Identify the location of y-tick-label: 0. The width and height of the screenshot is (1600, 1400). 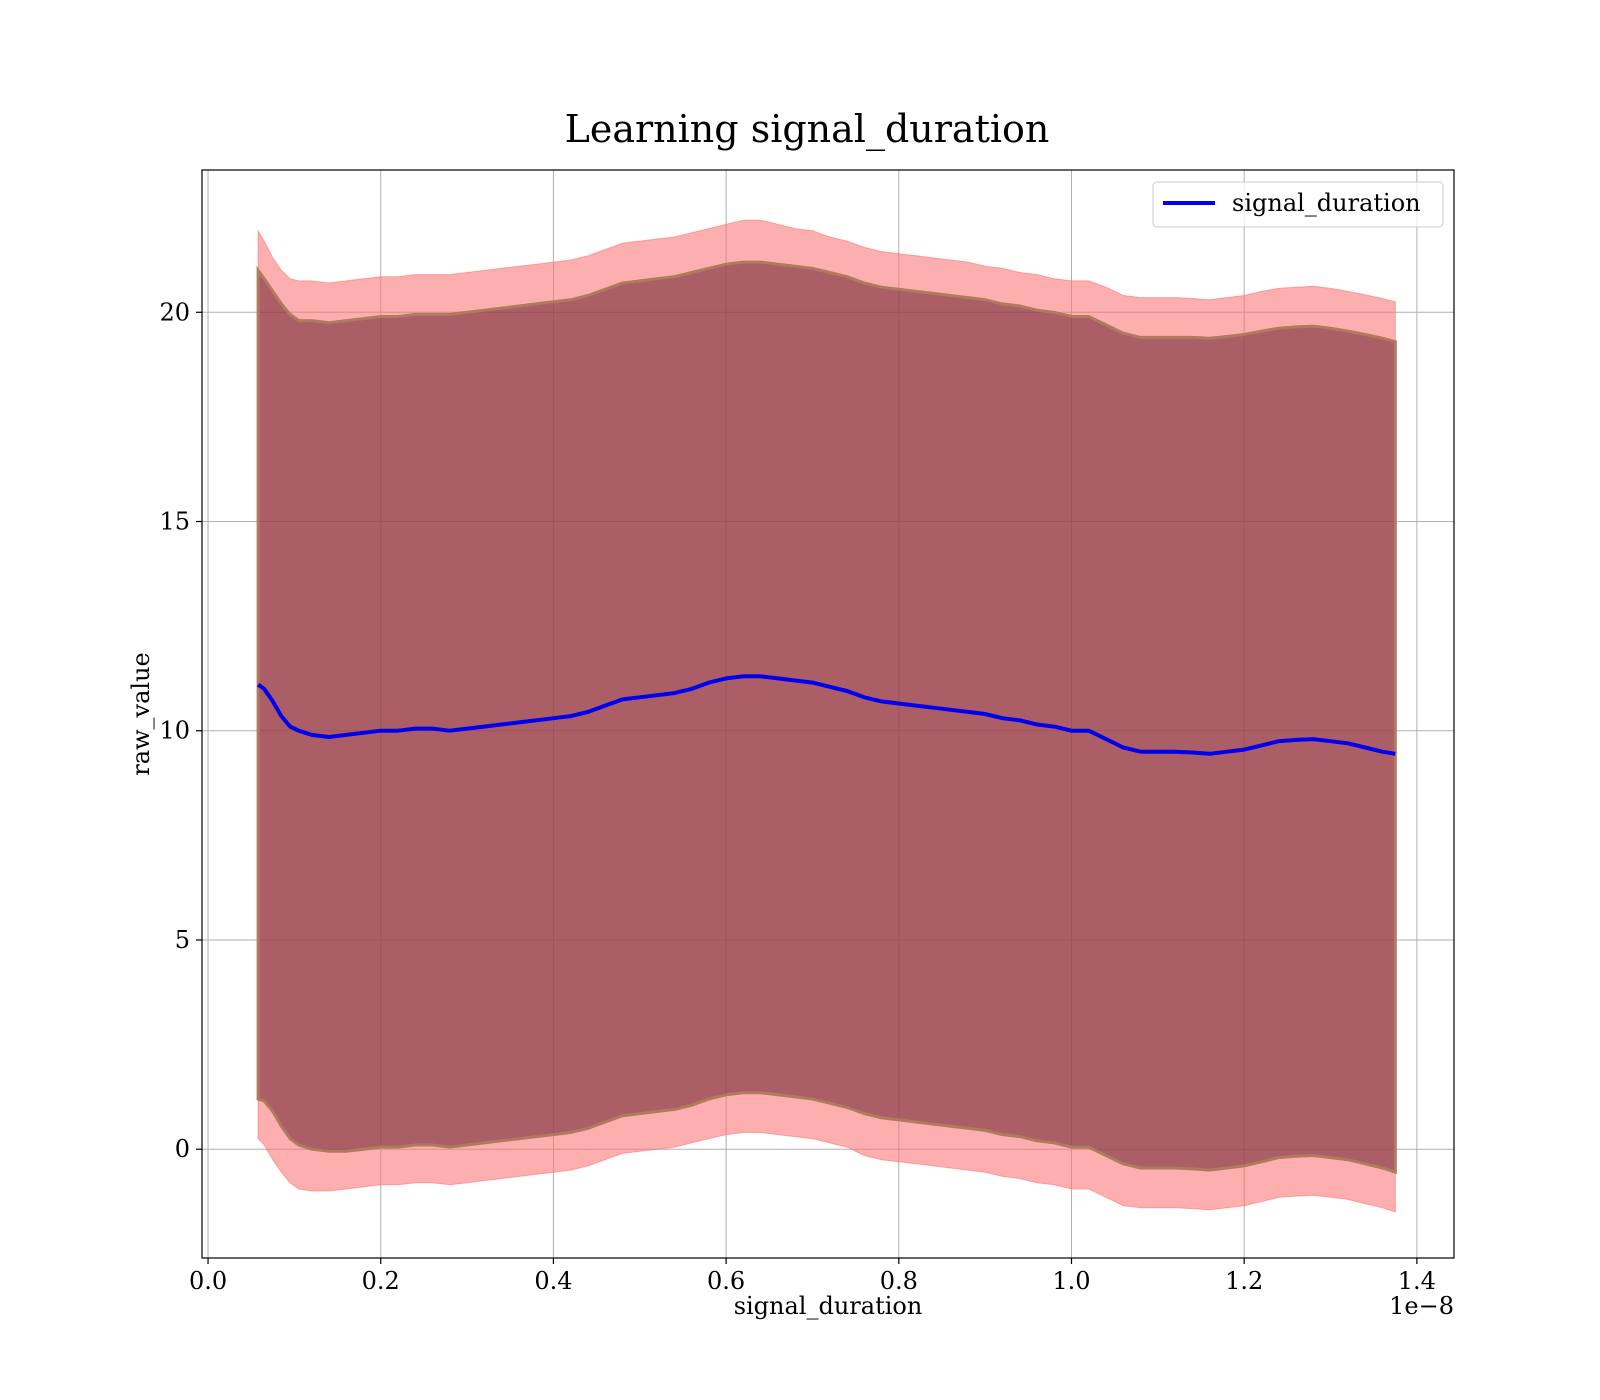
(182, 1149).